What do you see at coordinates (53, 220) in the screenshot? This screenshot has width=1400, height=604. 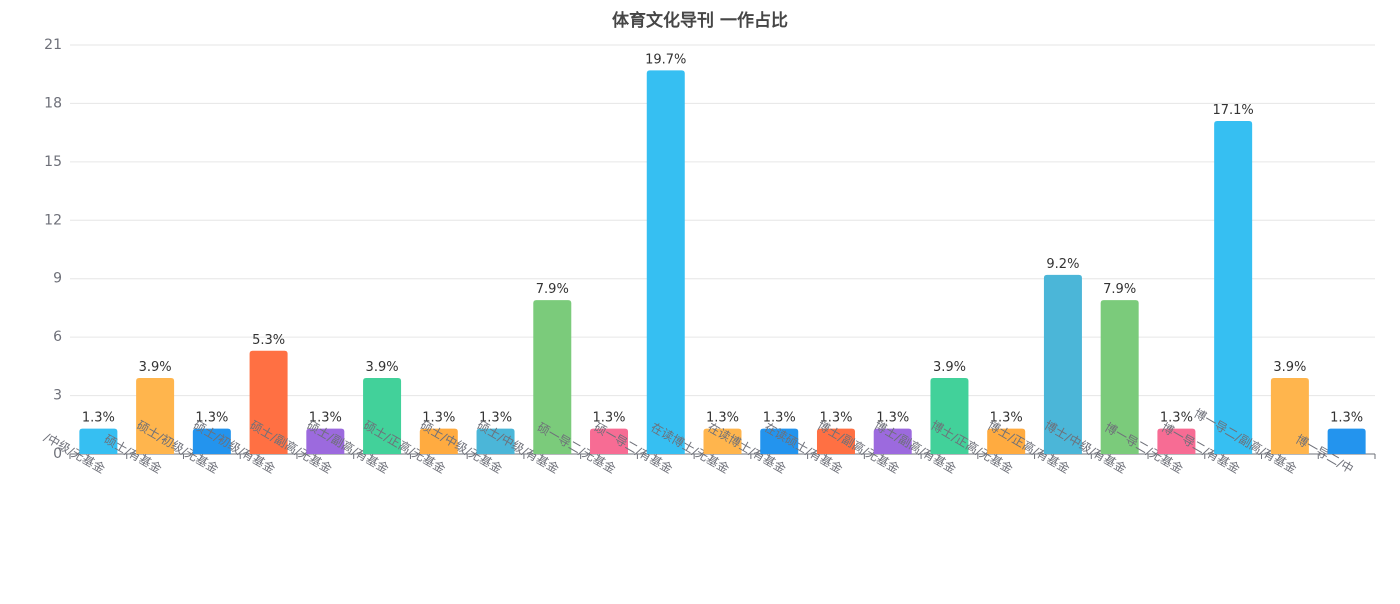 I see `y-tick-label: 12` at bounding box center [53, 220].